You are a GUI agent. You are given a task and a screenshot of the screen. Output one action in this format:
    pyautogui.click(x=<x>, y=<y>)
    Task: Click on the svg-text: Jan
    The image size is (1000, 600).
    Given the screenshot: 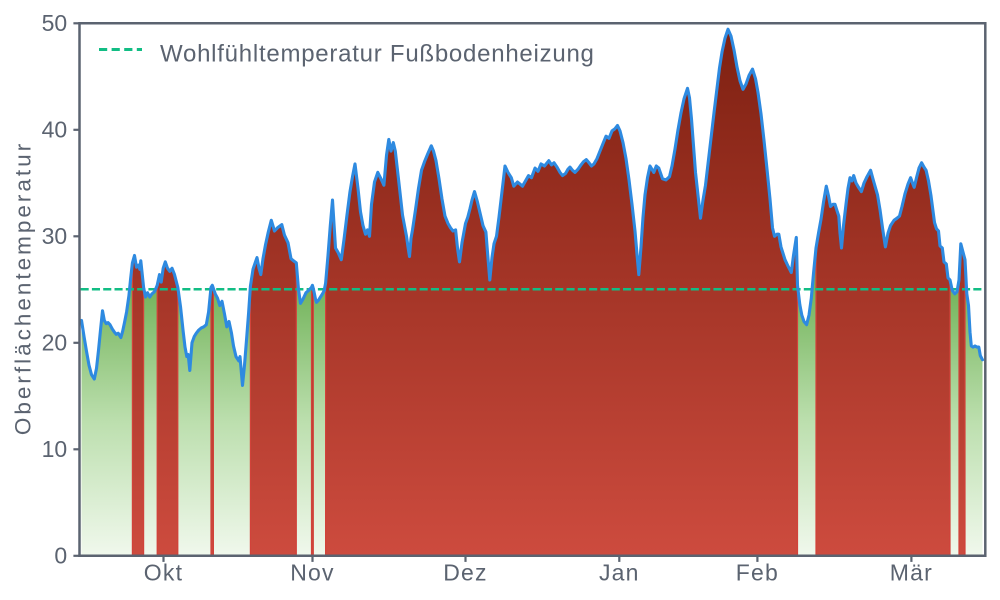 What is the action you would take?
    pyautogui.click(x=619, y=573)
    